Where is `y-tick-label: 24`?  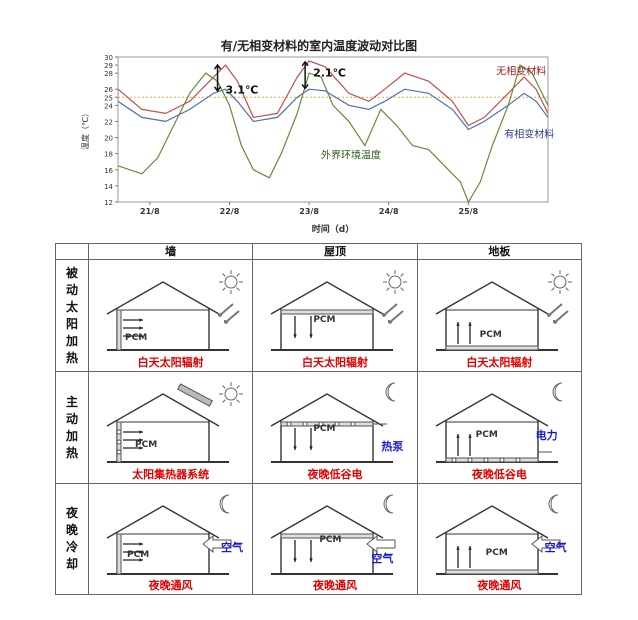 y-tick-label: 24 is located at coordinates (108, 106).